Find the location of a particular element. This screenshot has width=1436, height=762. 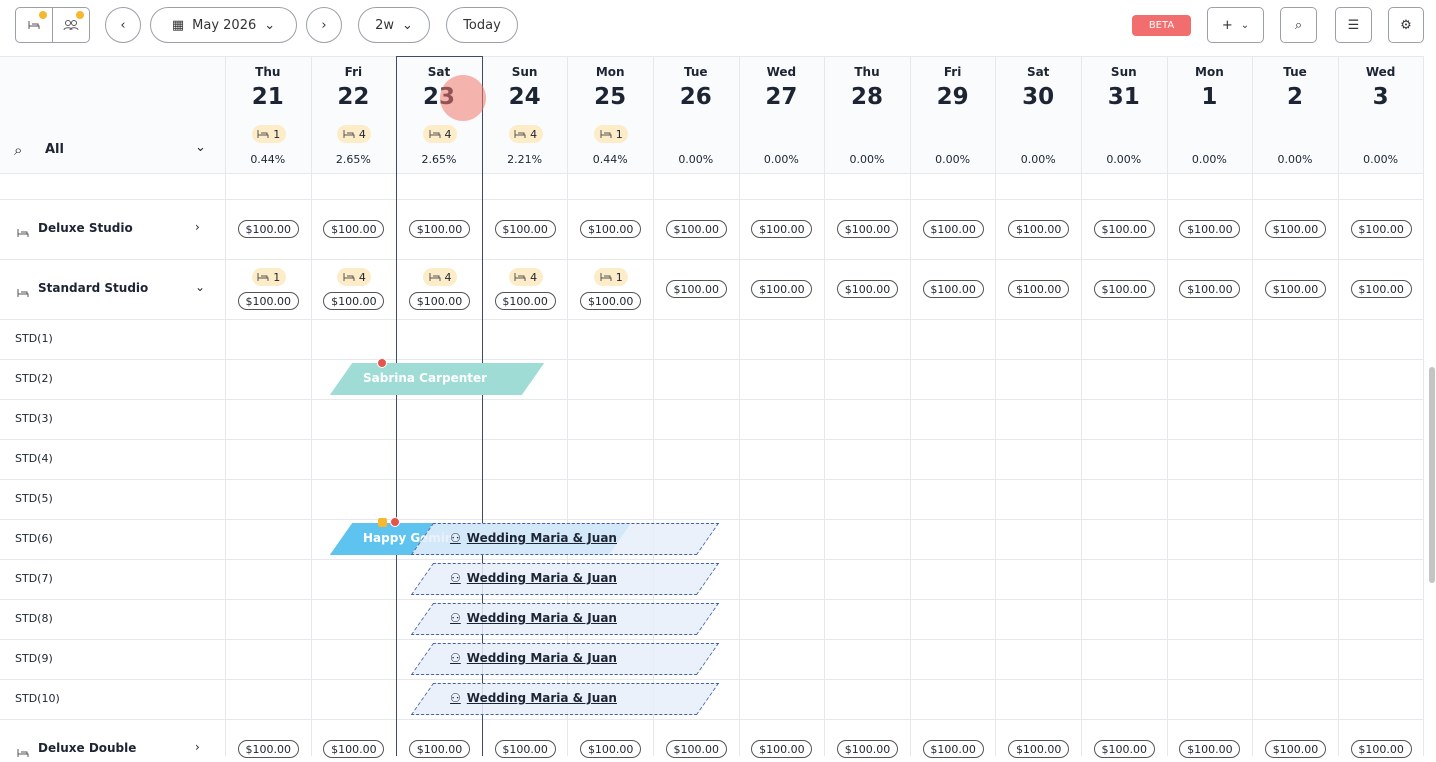

filter-button: ☰ is located at coordinates (1353, 25).